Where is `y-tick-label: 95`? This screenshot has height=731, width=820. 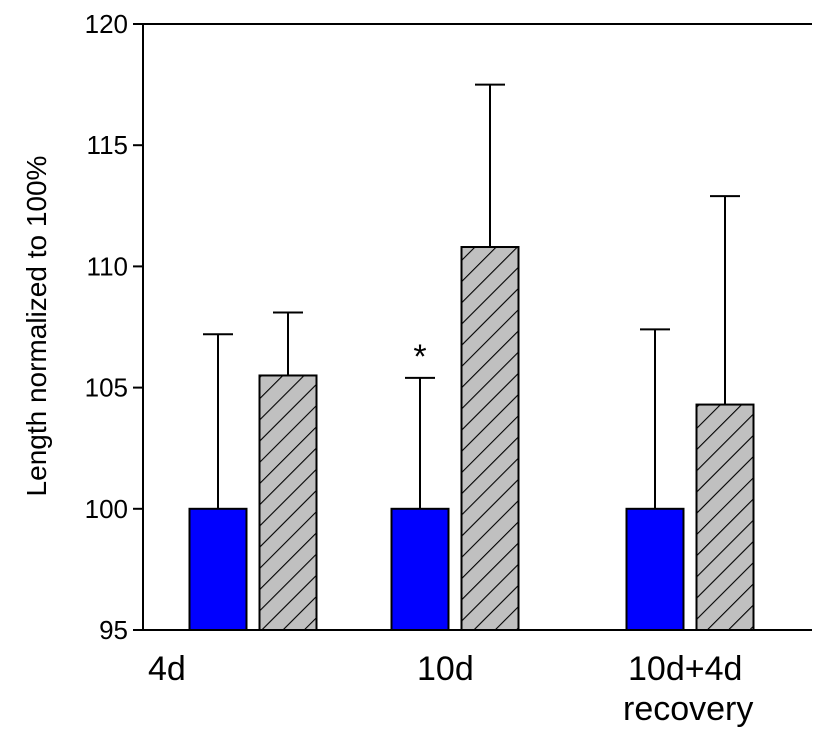 y-tick-label: 95 is located at coordinates (113, 630).